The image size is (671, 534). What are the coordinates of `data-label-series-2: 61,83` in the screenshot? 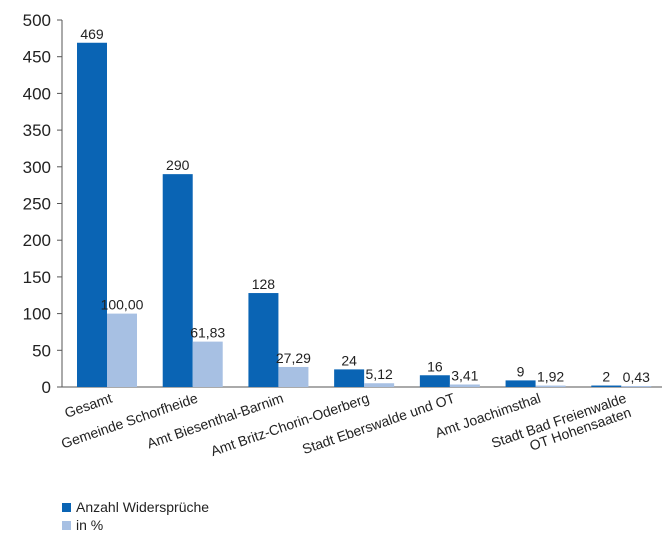 It's located at (207, 333).